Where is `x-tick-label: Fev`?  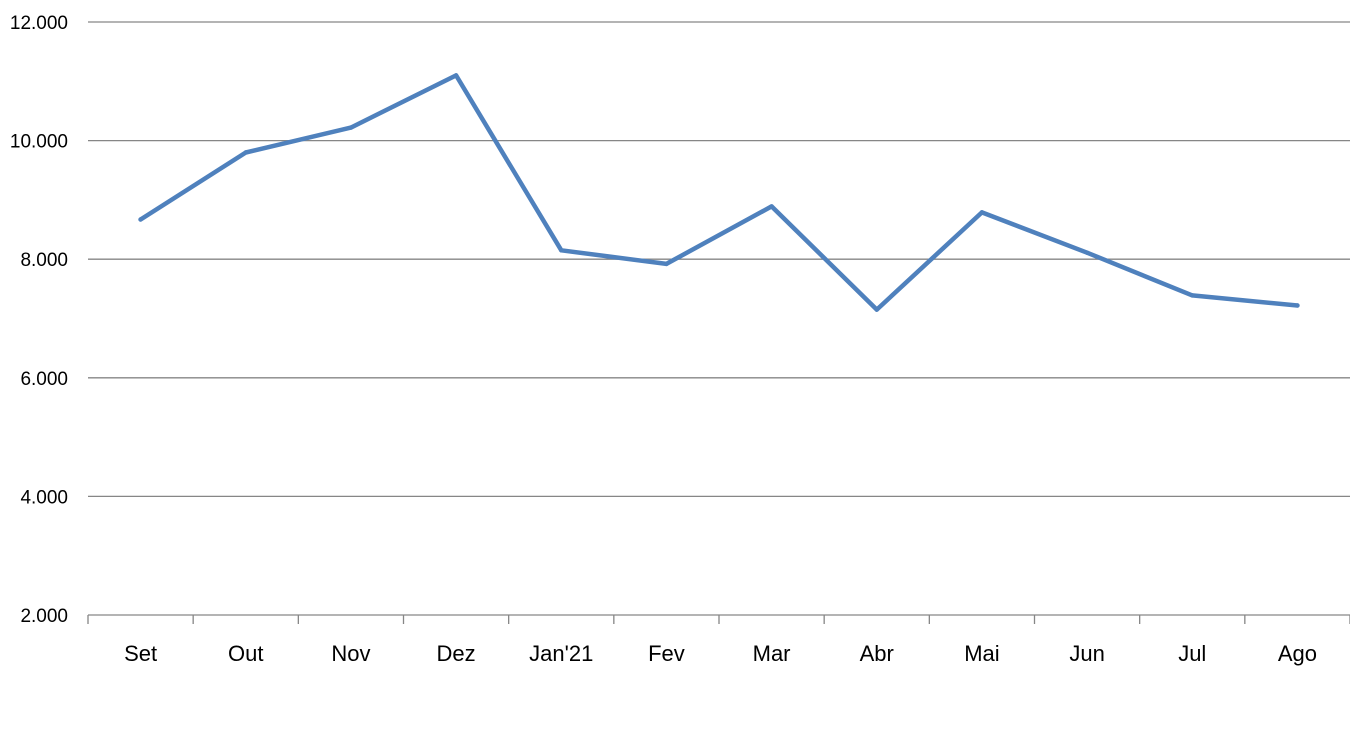
x-tick-label: Fev is located at coordinates (666, 653).